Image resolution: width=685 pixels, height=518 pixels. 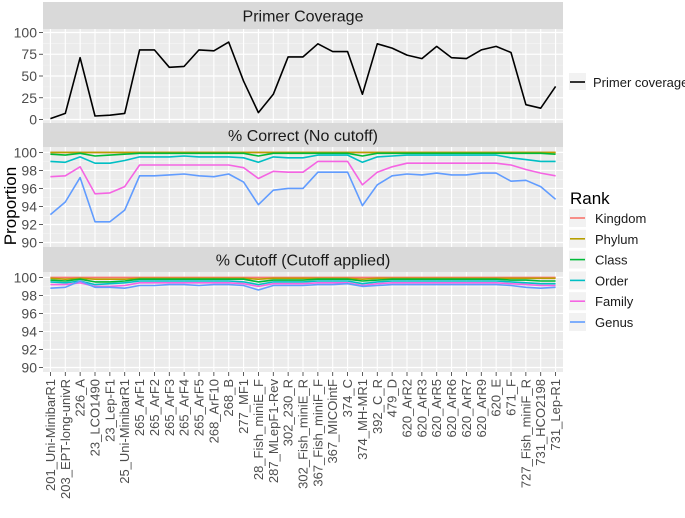 I want to click on x-tick-label: 367_Fish_miniF_F, so click(x=317, y=433).